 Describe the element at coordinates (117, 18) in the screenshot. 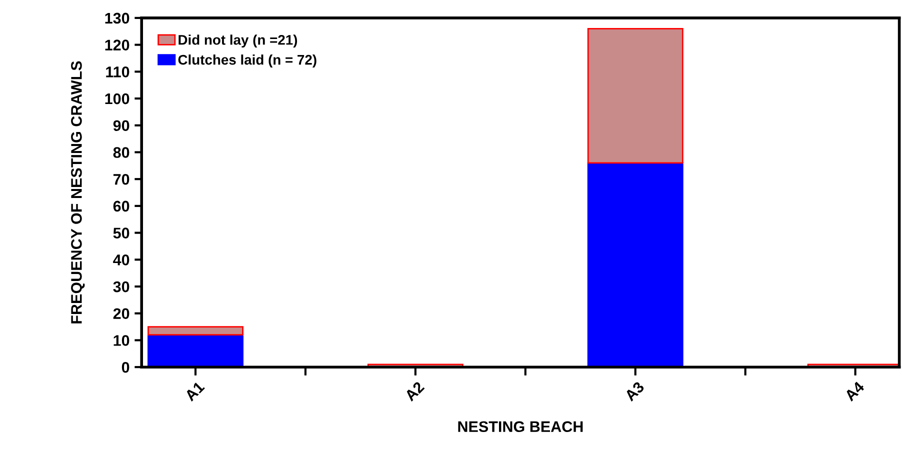

I see `y-tick-label: 130` at that location.